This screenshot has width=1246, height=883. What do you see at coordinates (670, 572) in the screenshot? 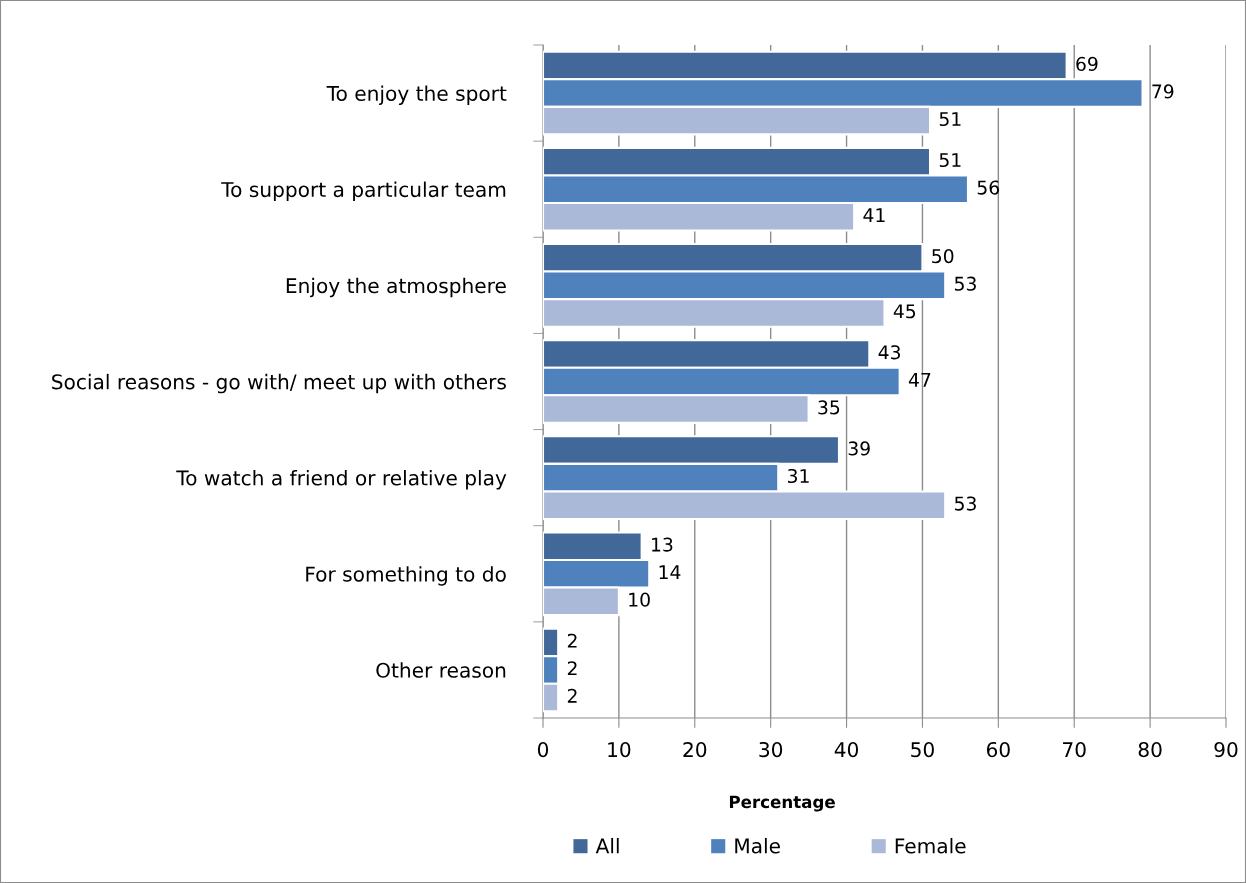
I see `data-label: 14` at bounding box center [670, 572].